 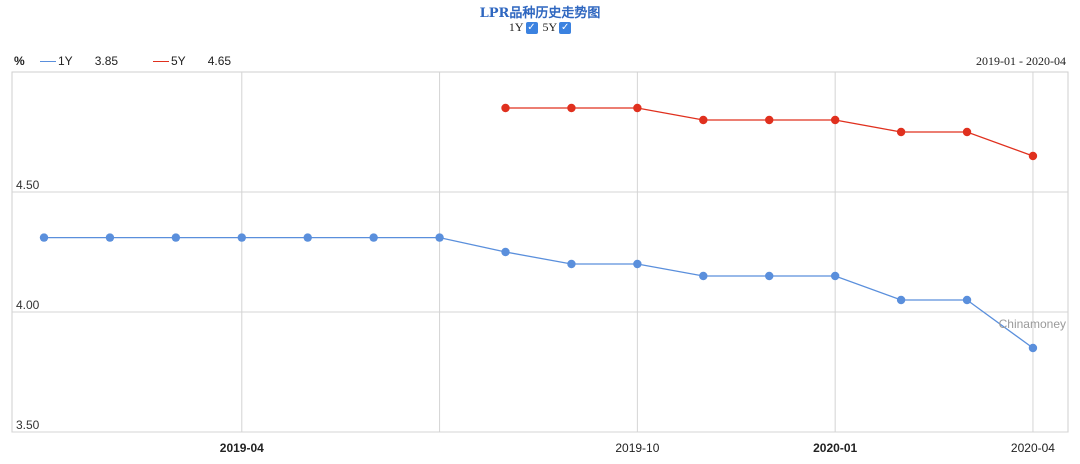 I want to click on y-tick-label: 3.50, so click(x=28, y=425).